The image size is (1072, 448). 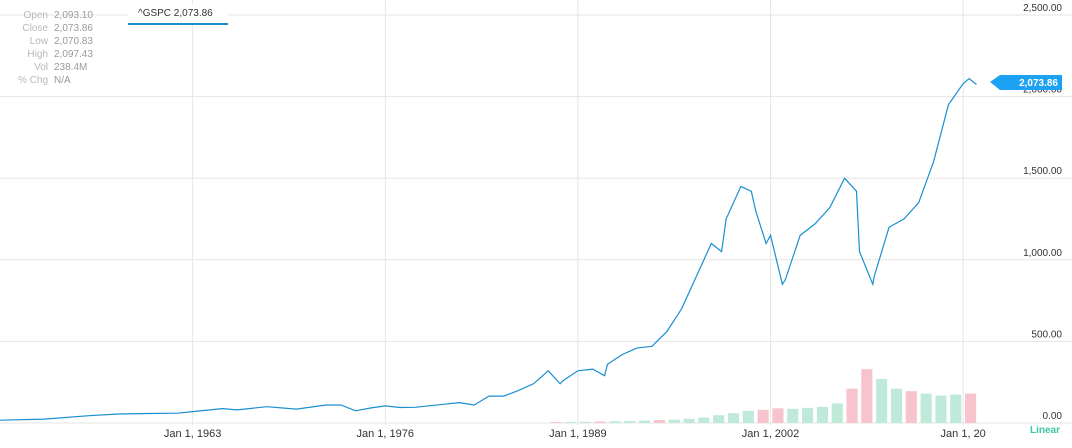 What do you see at coordinates (1042, 90) in the screenshot?
I see `y-tick-label: 2,000.00` at bounding box center [1042, 90].